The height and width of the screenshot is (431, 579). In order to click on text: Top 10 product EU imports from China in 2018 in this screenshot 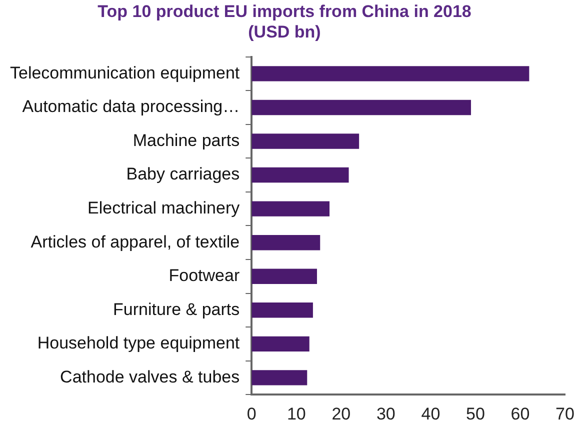, I will do `click(285, 11)`.